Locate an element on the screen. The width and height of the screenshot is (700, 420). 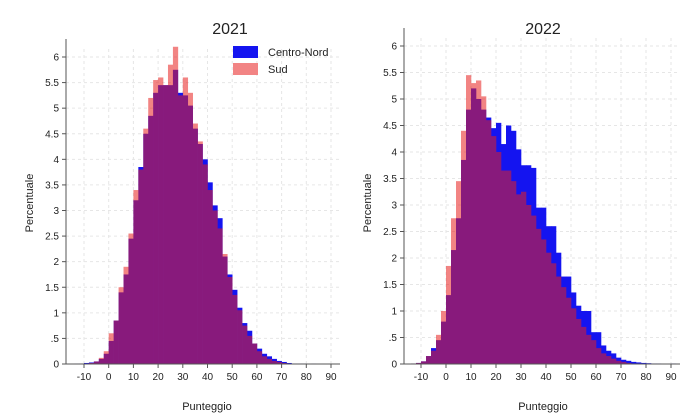
x-tick-label: 20 is located at coordinates (496, 377).